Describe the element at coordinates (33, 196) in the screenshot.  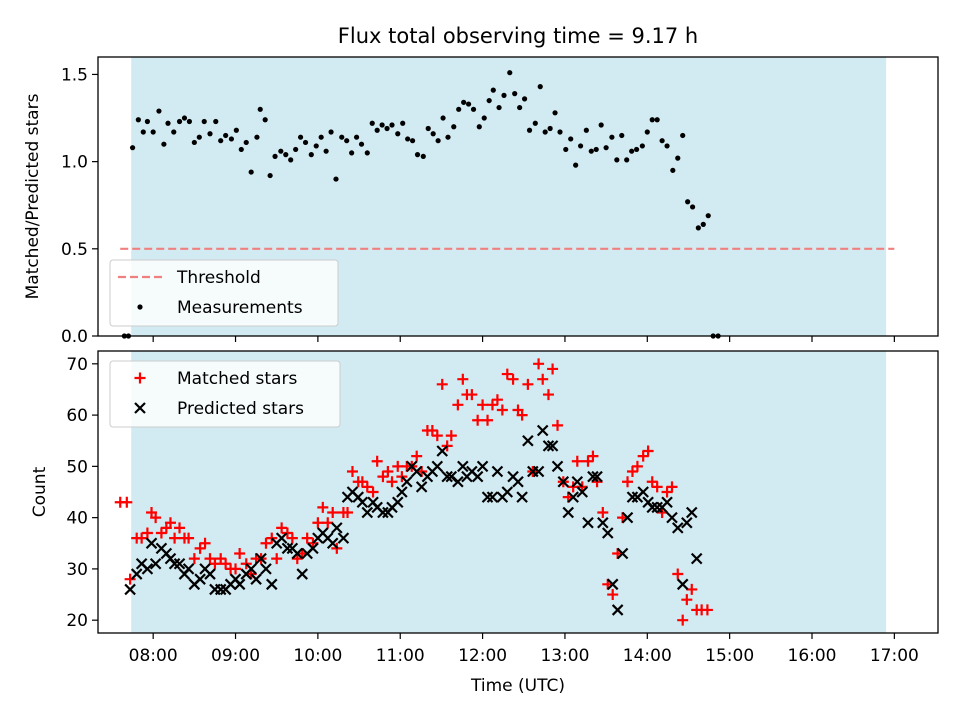
I see `ratio-y-axis-label: Matched/Predicted stars` at that location.